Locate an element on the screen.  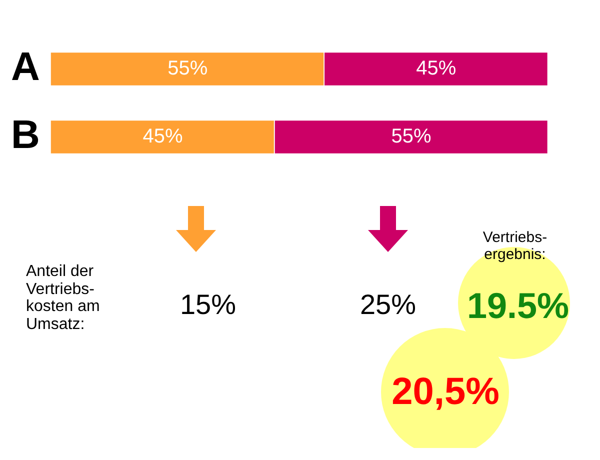
y-tick-label: A is located at coordinates (25, 67).